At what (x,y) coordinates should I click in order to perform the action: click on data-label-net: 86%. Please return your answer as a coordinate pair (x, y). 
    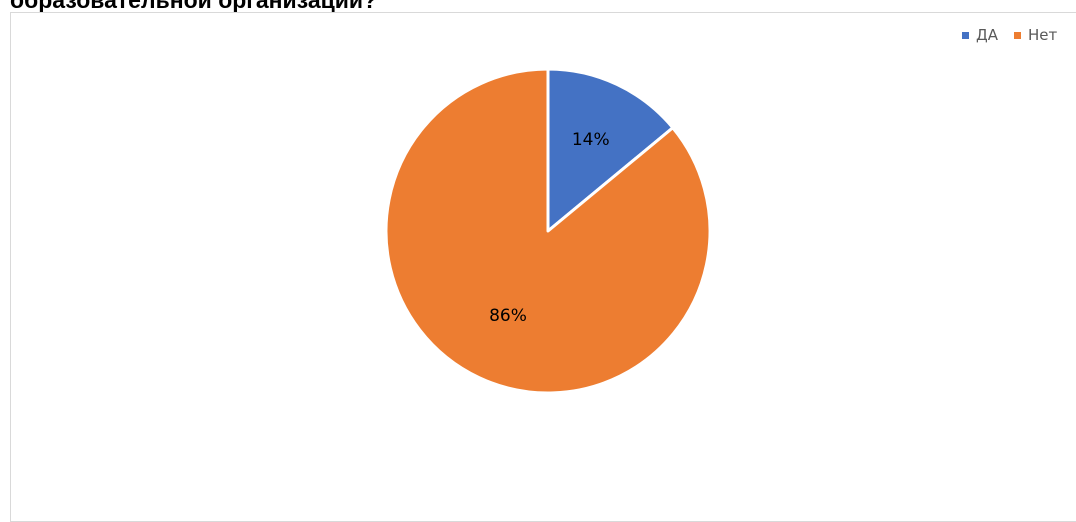
    Looking at the image, I should click on (508, 316).